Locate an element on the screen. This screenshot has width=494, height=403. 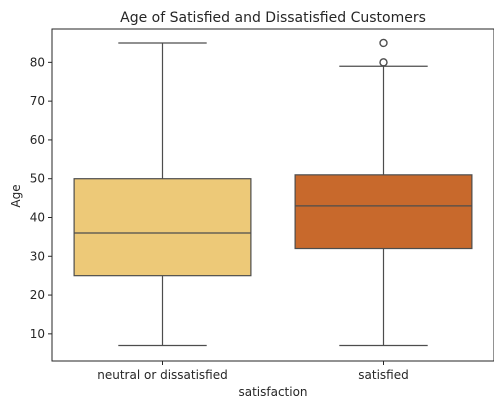
x-axis-title: satisfaction is located at coordinates (272, 392).